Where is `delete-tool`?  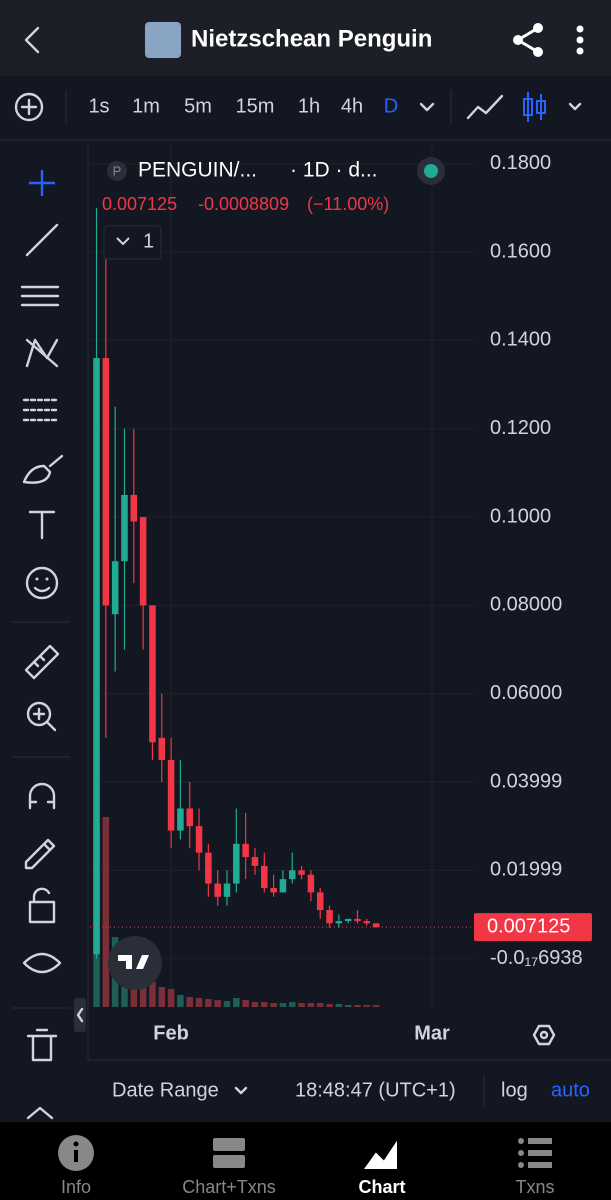 delete-tool is located at coordinates (42, 1045).